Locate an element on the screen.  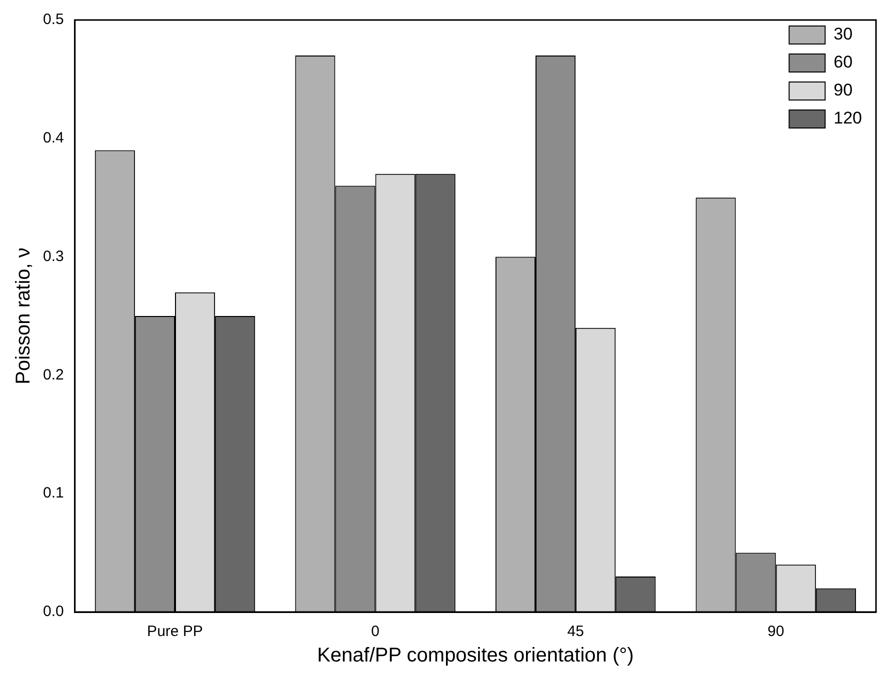
y-tick-label: 0.1 is located at coordinates (53, 493).